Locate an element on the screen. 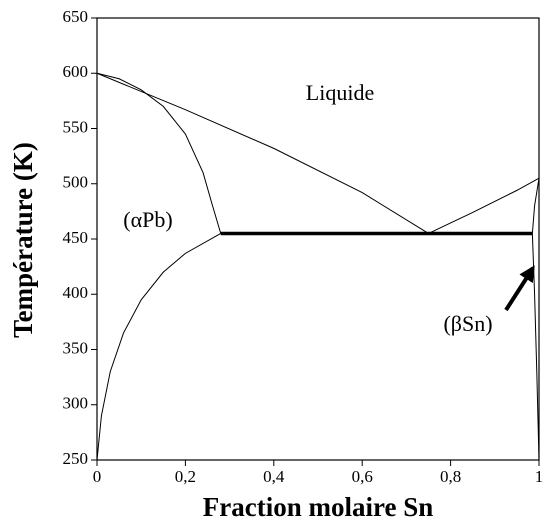 This screenshot has height=529, width=545. y-tick-label: 400 is located at coordinates (76, 292).